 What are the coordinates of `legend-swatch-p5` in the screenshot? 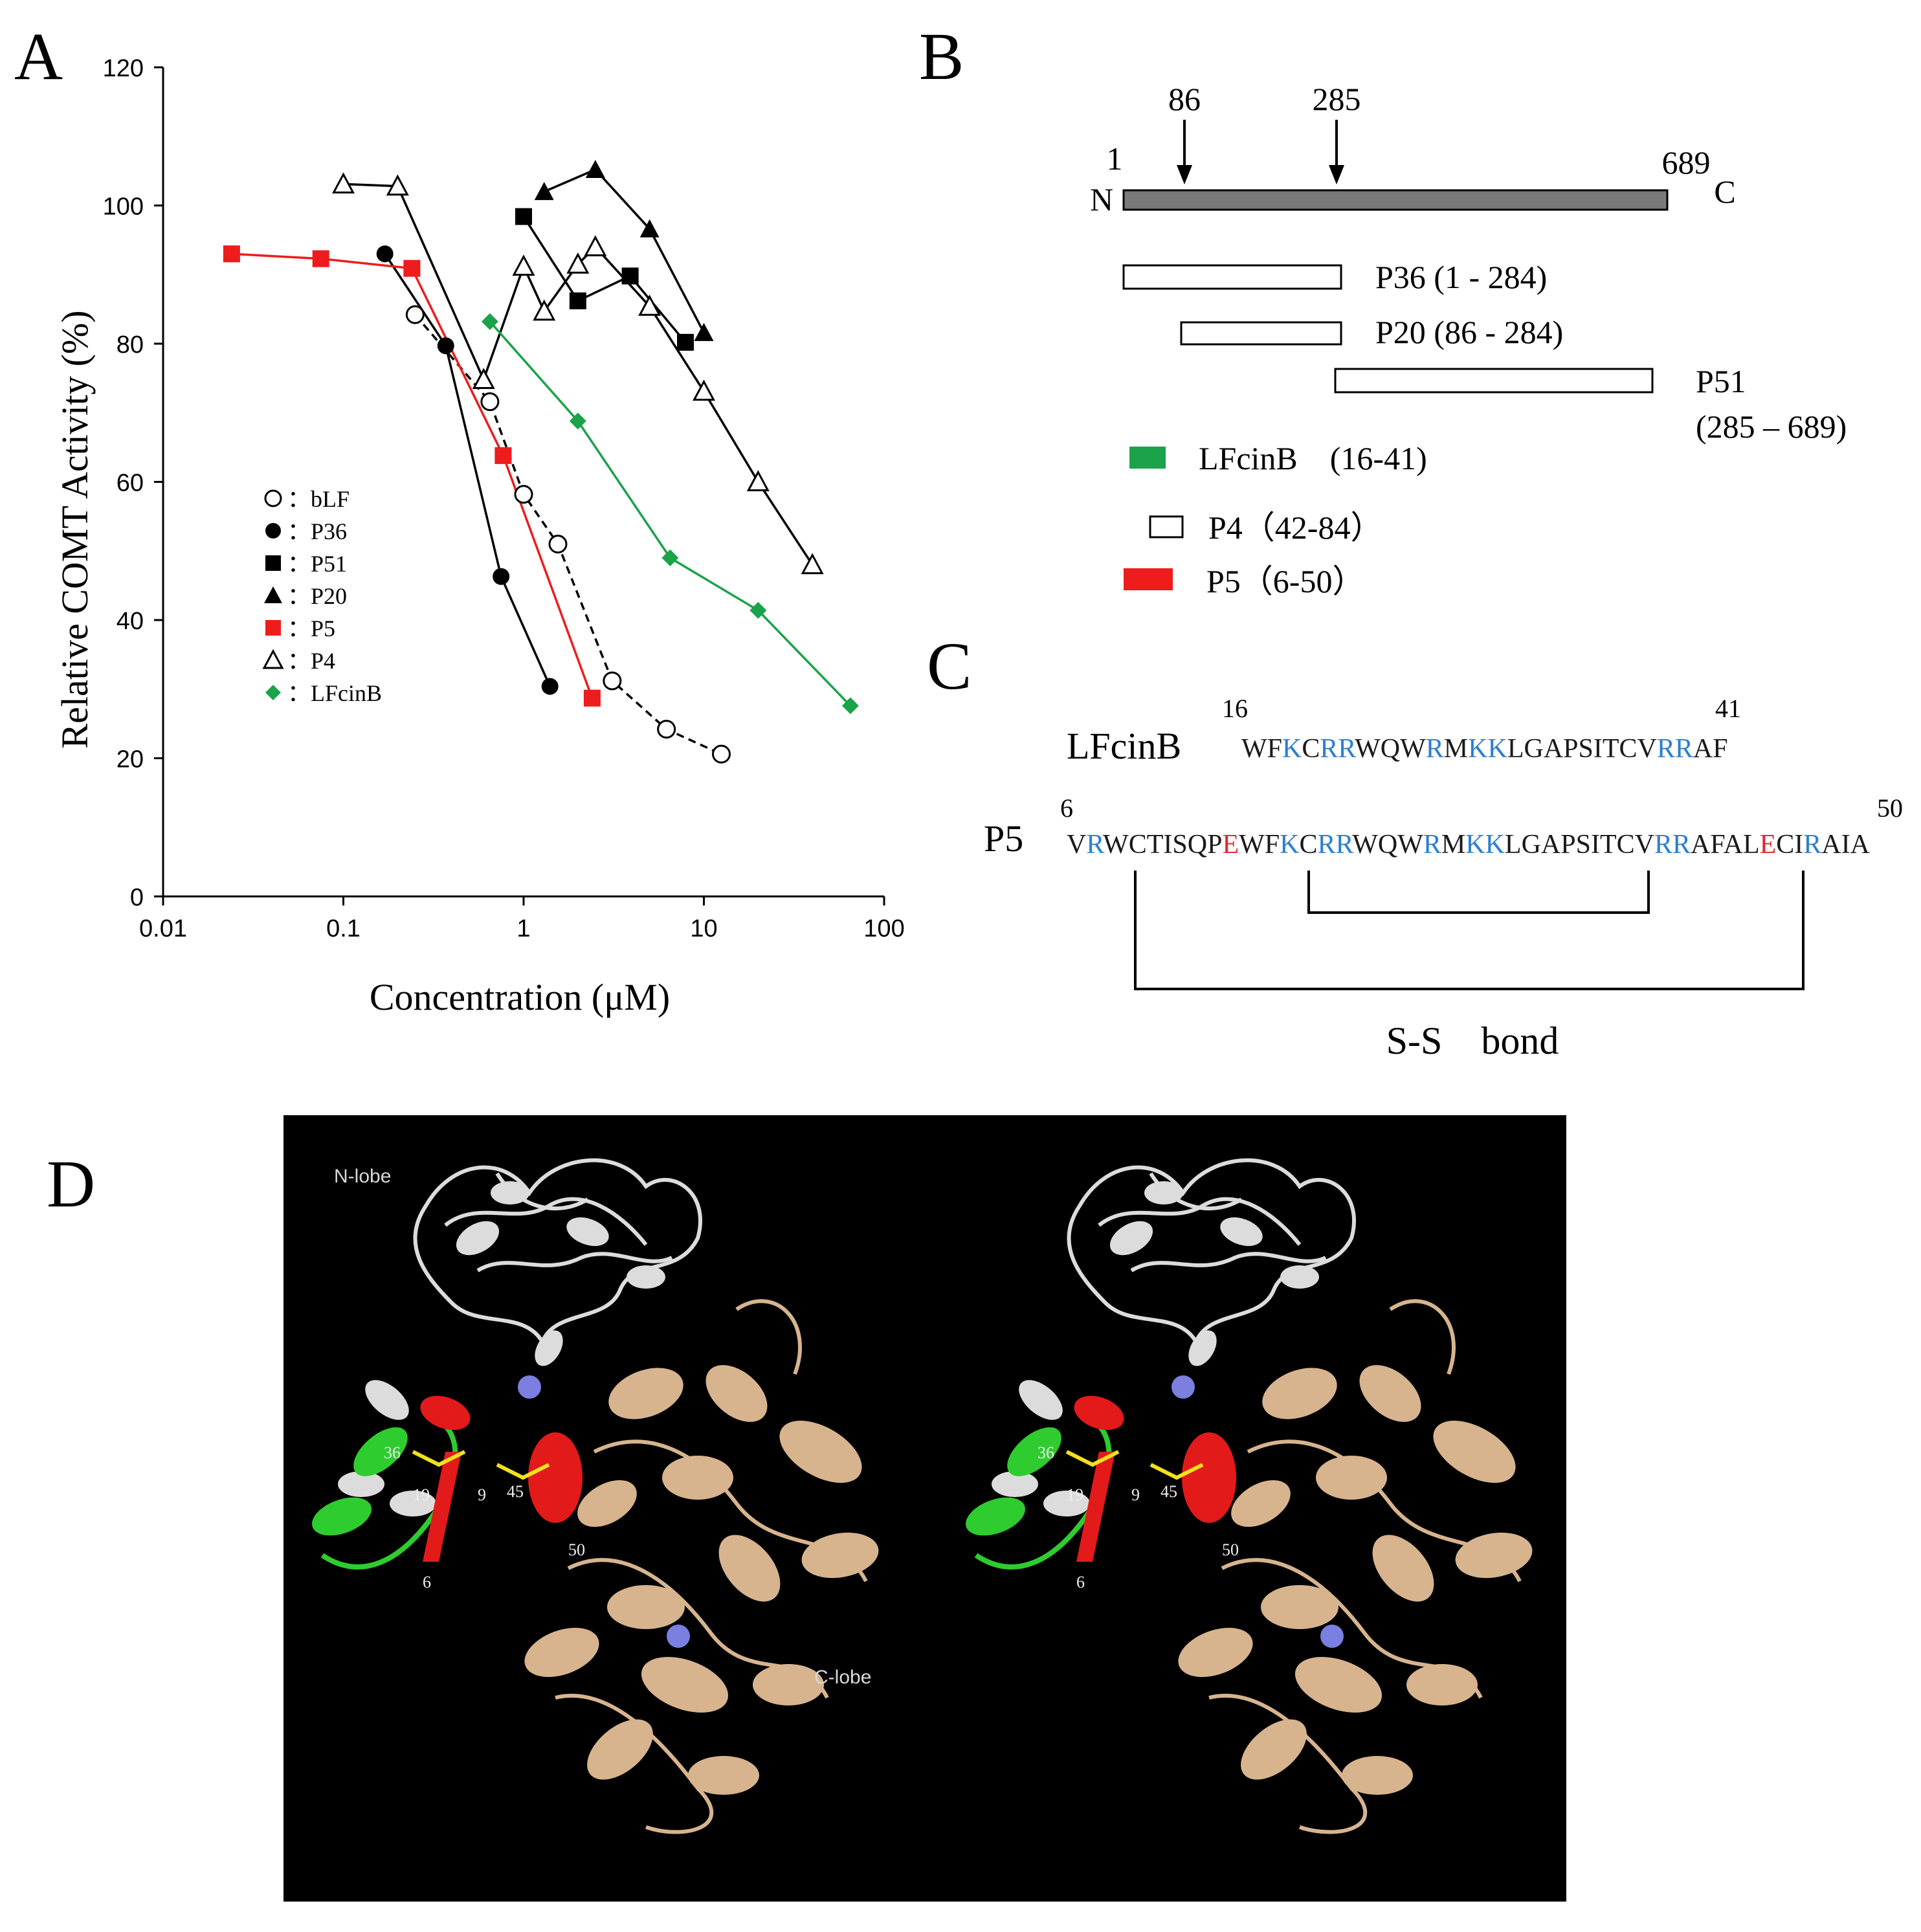 It's located at (1148, 579).